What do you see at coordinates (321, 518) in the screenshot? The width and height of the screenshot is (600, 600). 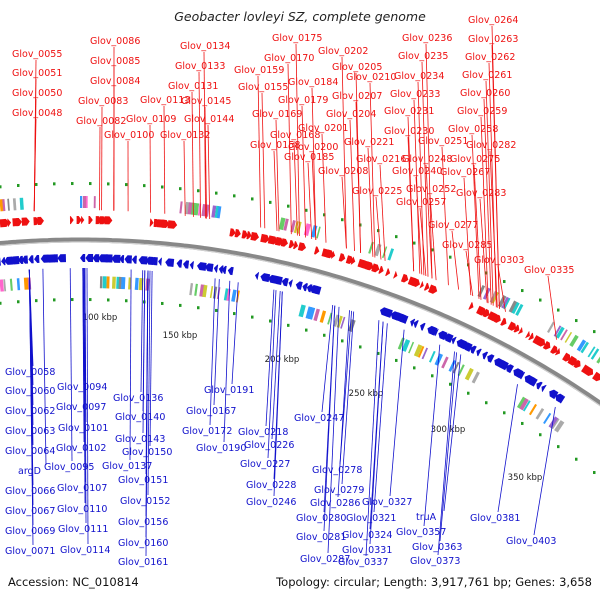 I see `reverse-gene-label: Glov_0280` at bounding box center [321, 518].